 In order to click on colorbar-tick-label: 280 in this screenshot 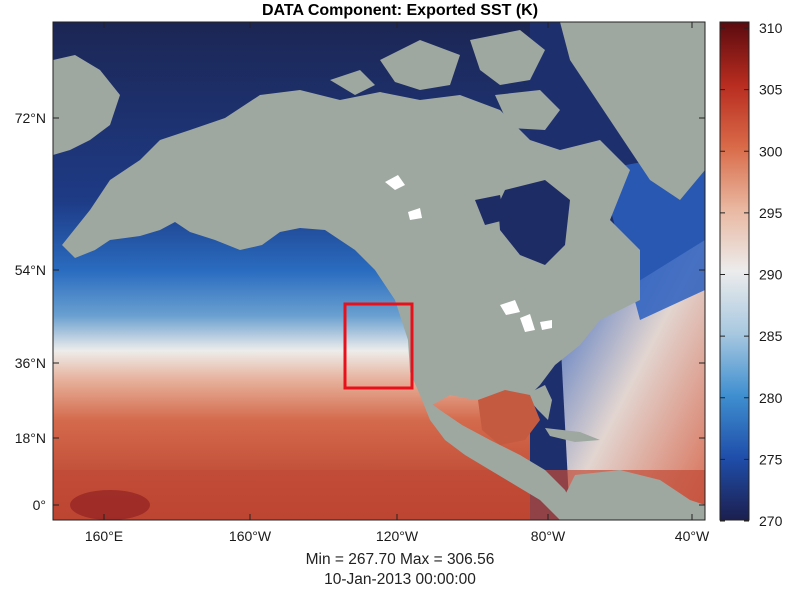, I will do `click(771, 398)`.